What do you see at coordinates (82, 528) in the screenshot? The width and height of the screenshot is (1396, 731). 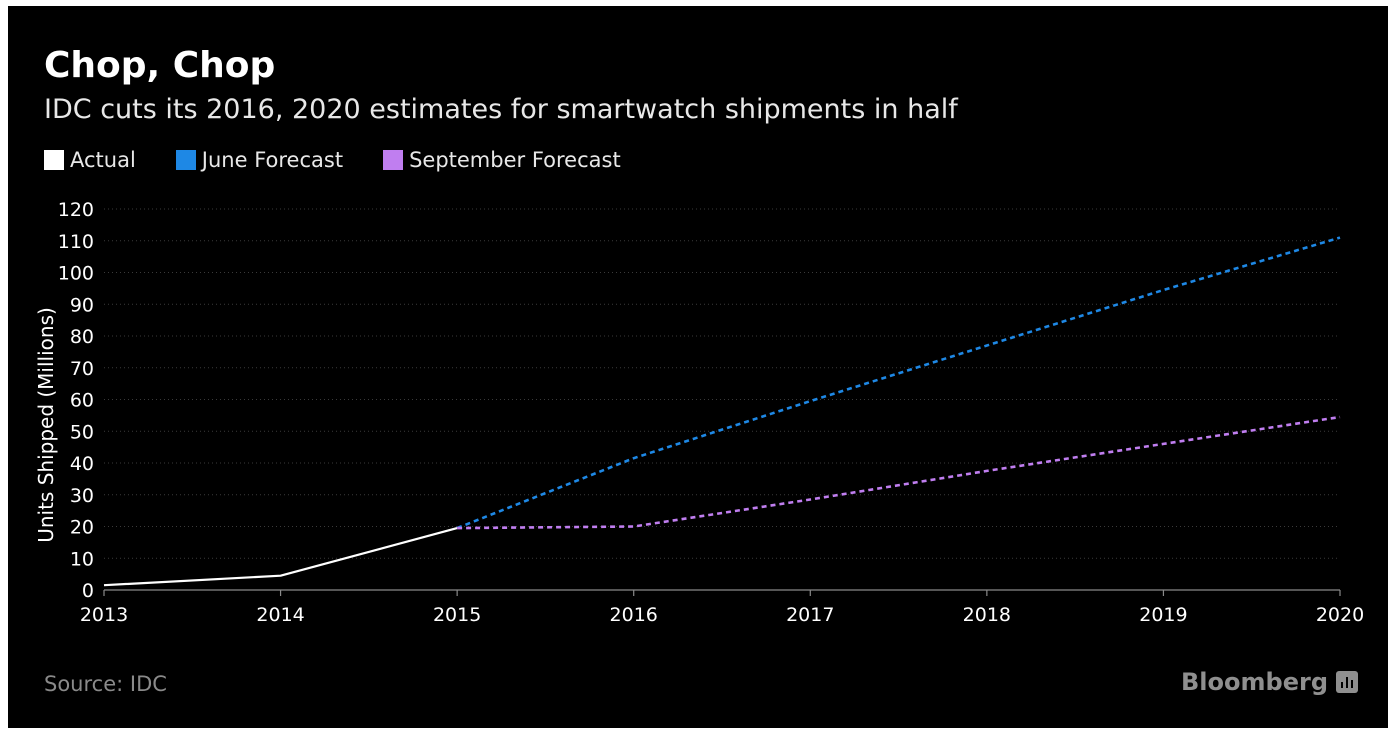 I see `y-tick-label-20: 20` at bounding box center [82, 528].